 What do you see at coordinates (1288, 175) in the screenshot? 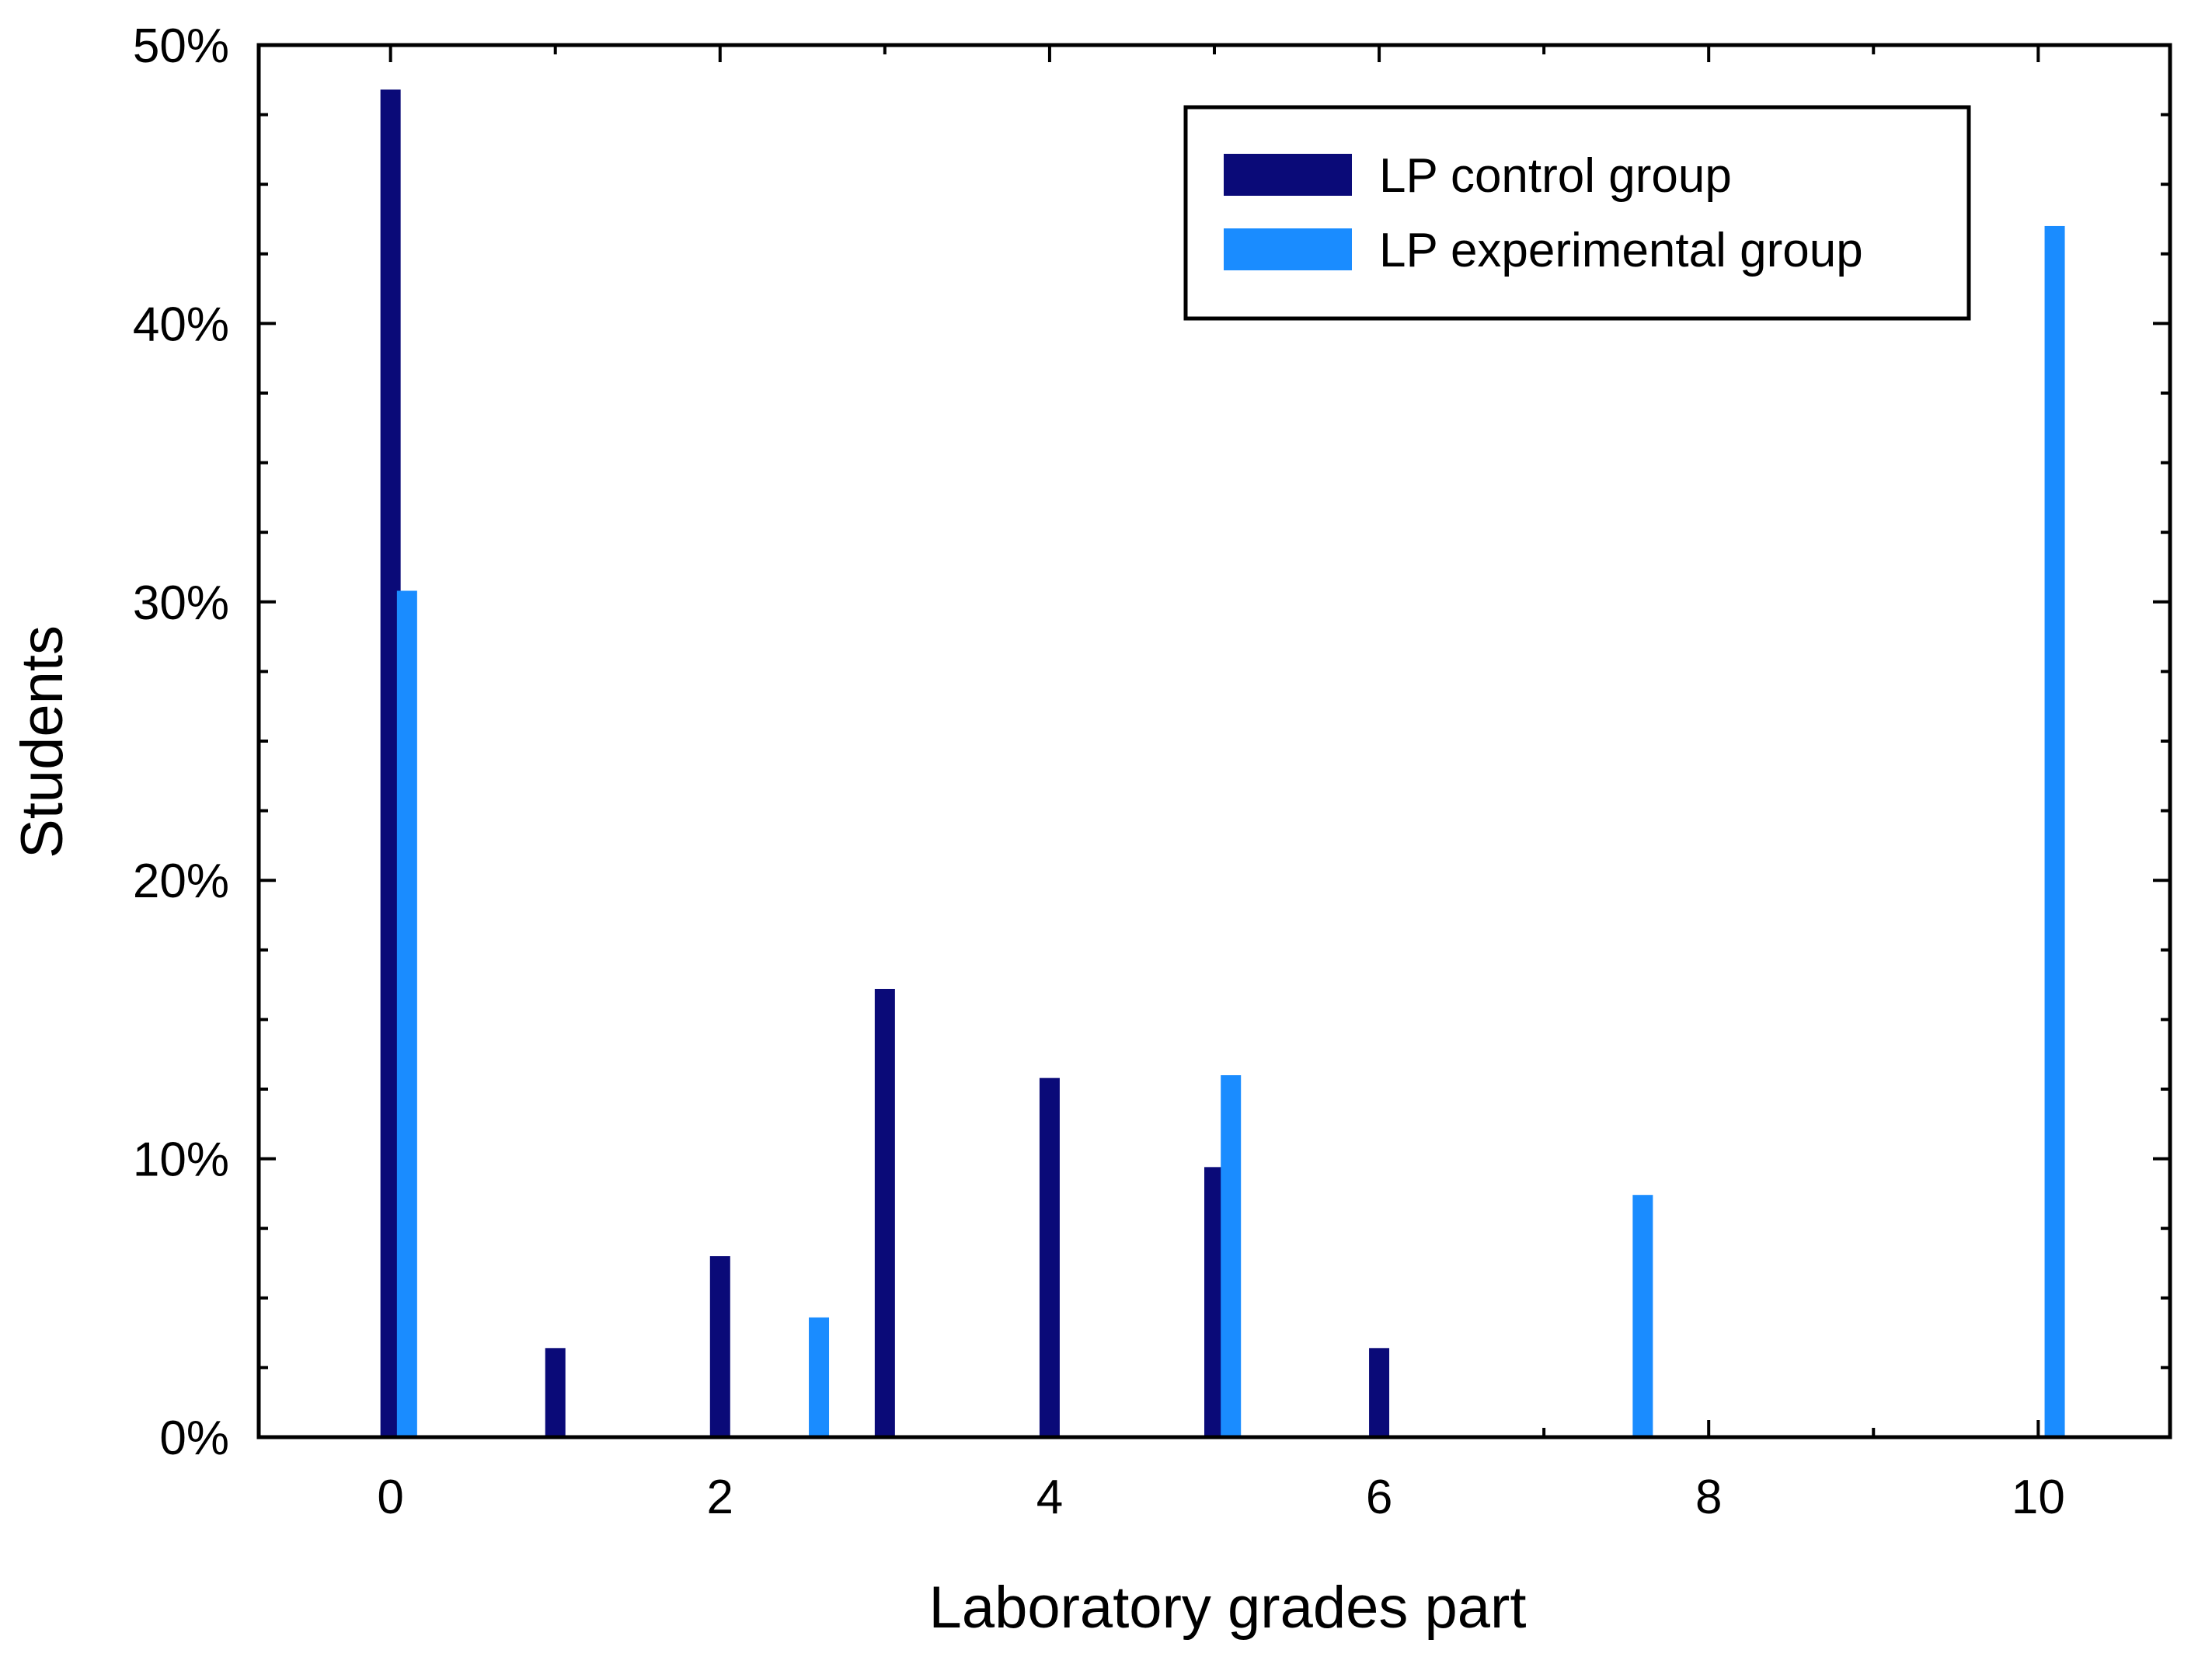
I see `legend-swatch-control` at bounding box center [1288, 175].